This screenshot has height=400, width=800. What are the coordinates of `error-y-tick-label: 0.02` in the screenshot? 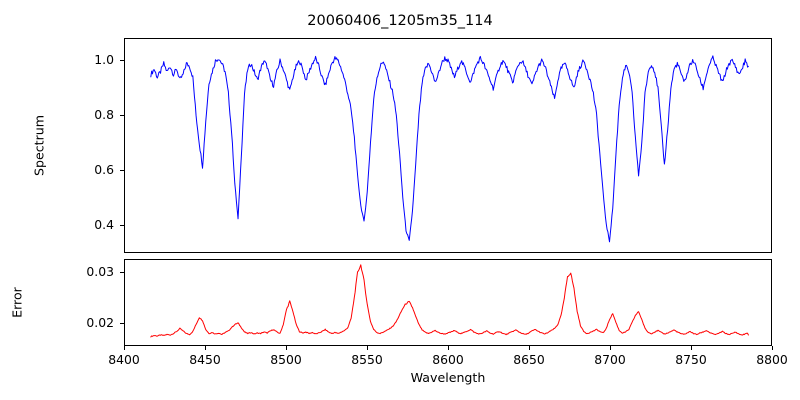 It's located at (100, 322).